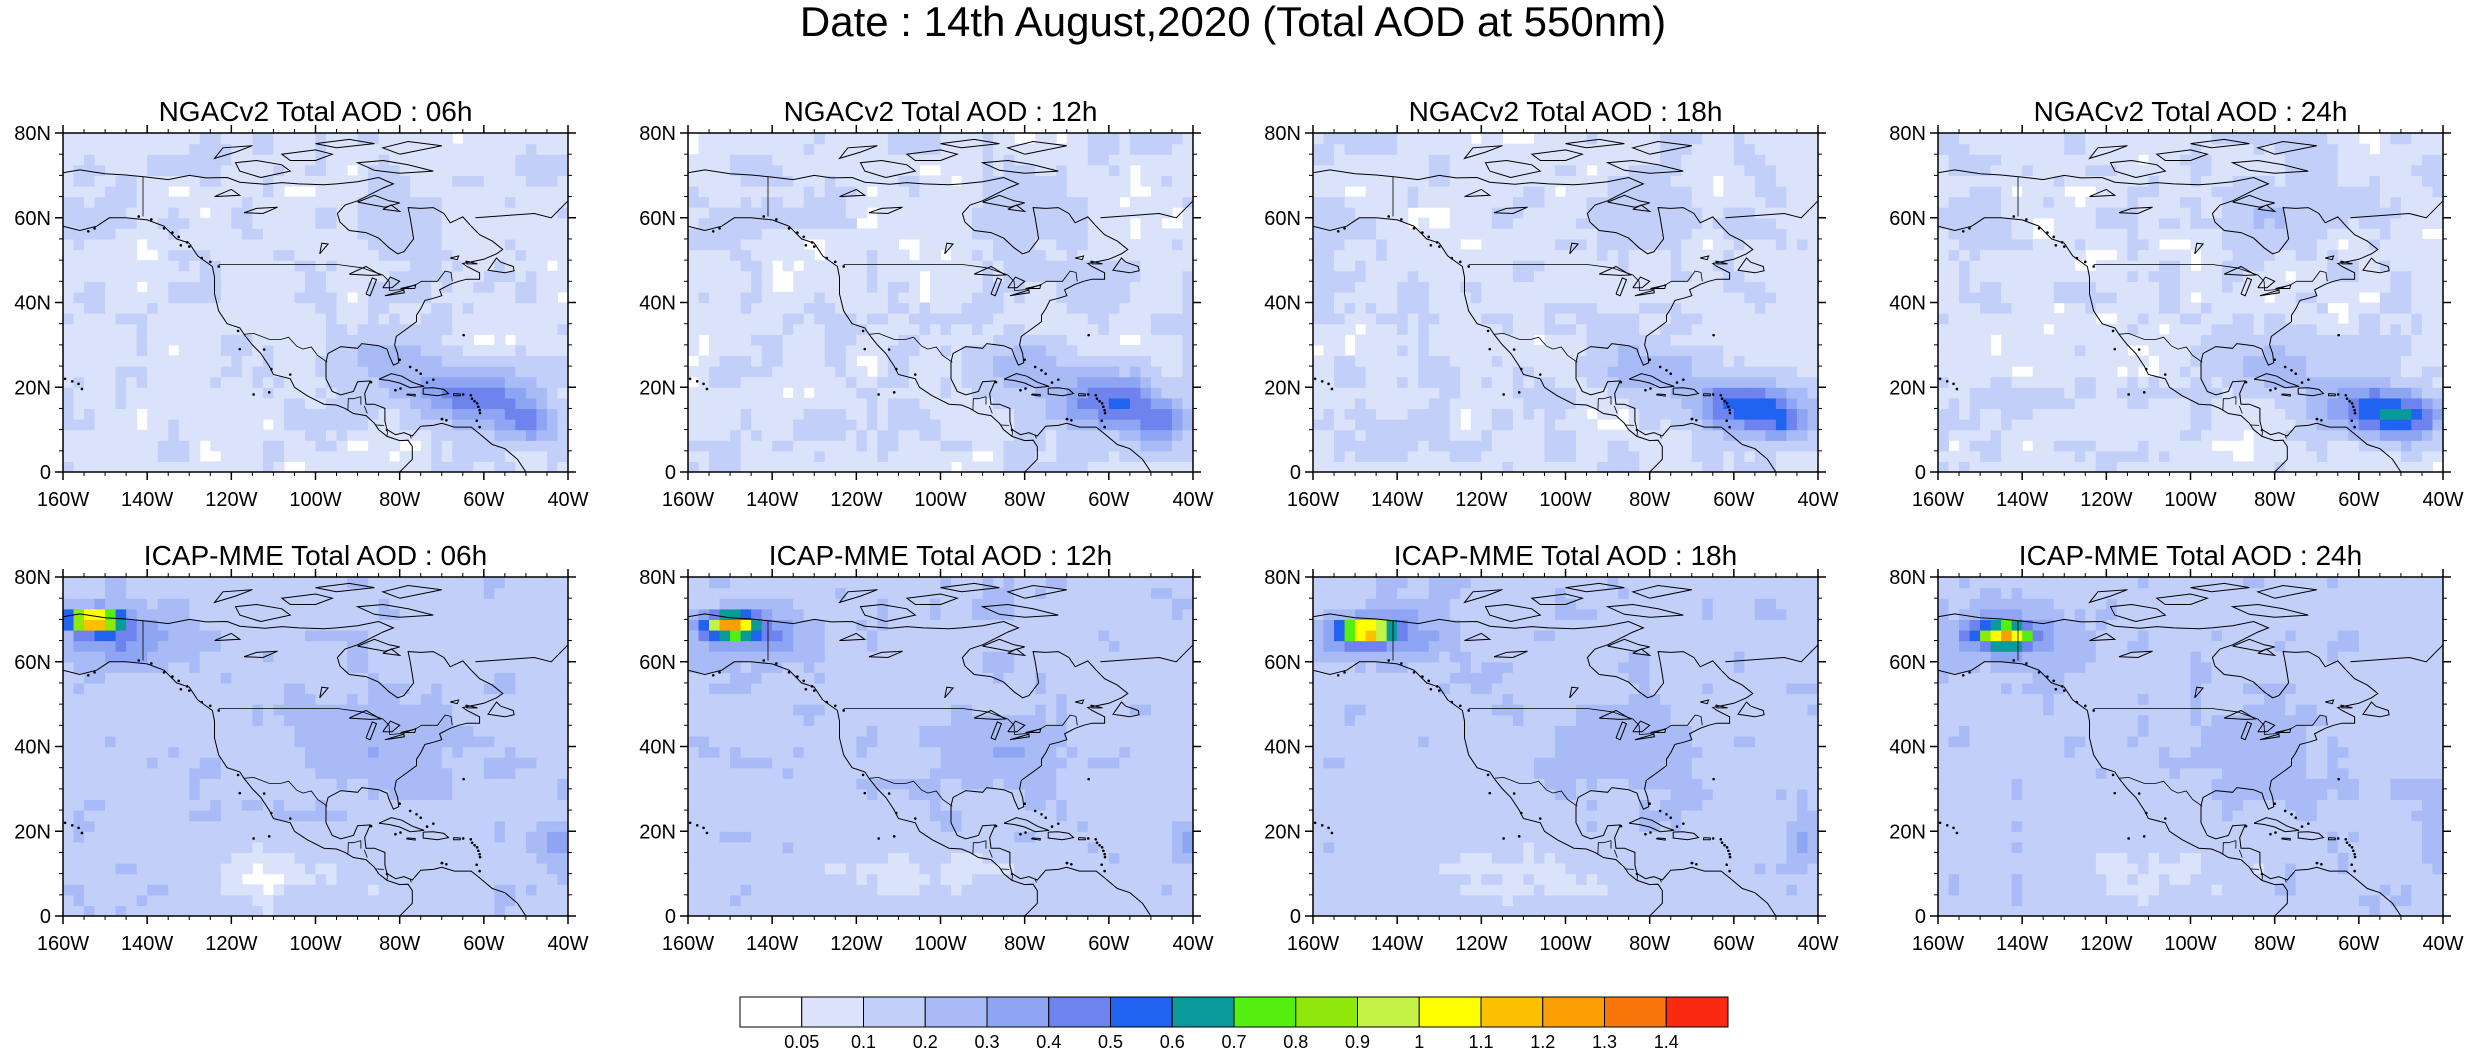 The height and width of the screenshot is (1056, 2466). What do you see at coordinates (2191, 111) in the screenshot?
I see `panel-title: NGACv2 Total AOD : 24h` at bounding box center [2191, 111].